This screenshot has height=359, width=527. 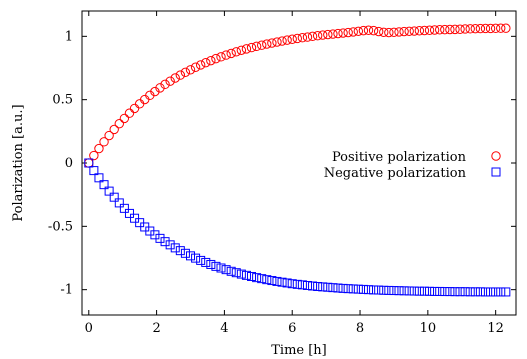 What do you see at coordinates (299, 350) in the screenshot?
I see `x-axis-title: Time [h]` at bounding box center [299, 350].